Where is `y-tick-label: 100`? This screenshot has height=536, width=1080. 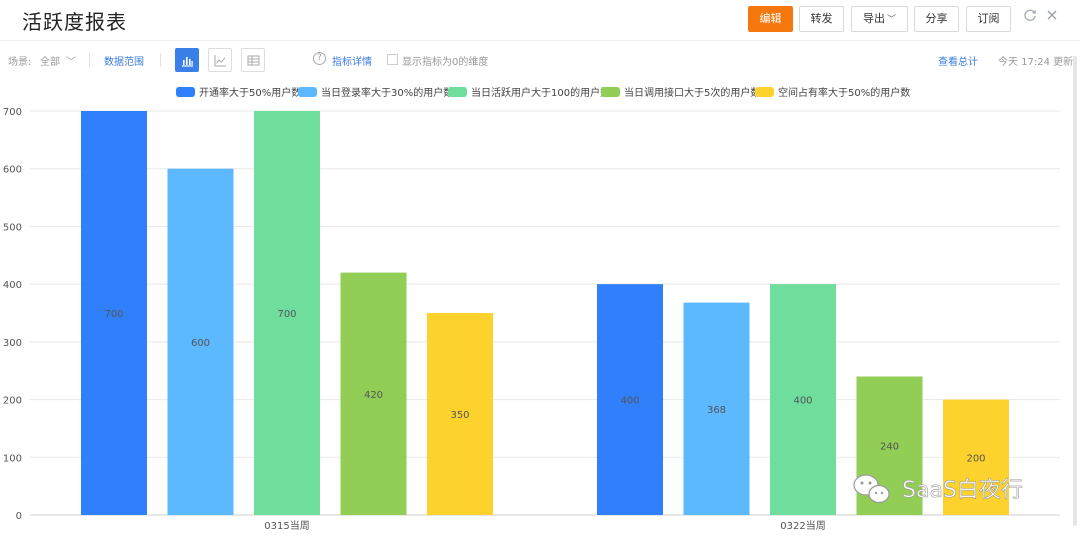 y-tick-label: 100 is located at coordinates (12, 458).